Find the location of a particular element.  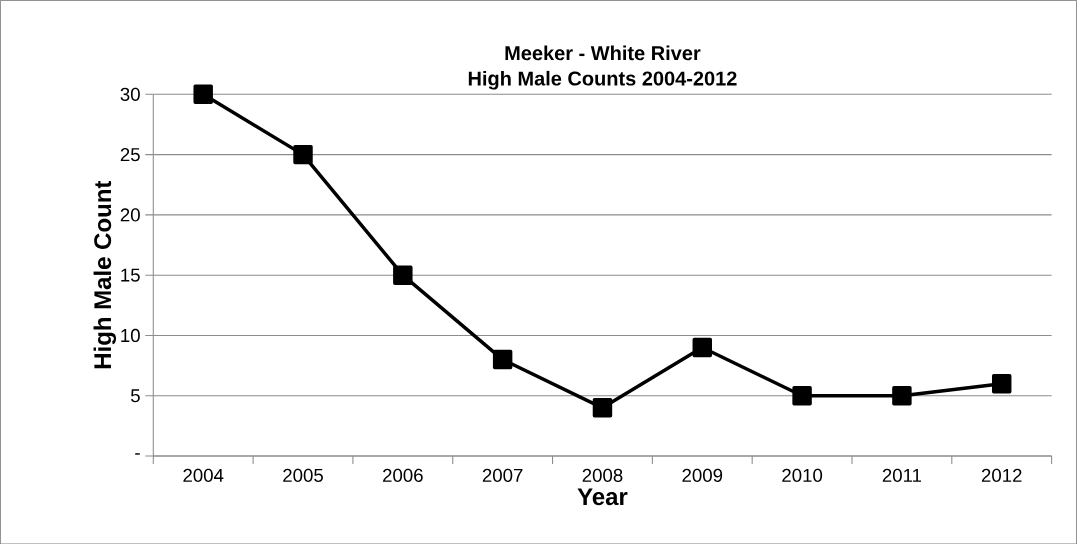

y-tick-label: 5 is located at coordinates (135, 396).